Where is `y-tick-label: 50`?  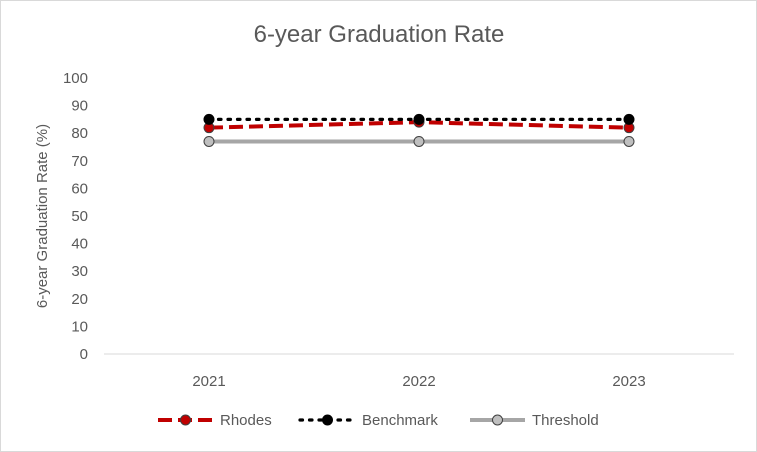 y-tick-label: 50 is located at coordinates (79, 216).